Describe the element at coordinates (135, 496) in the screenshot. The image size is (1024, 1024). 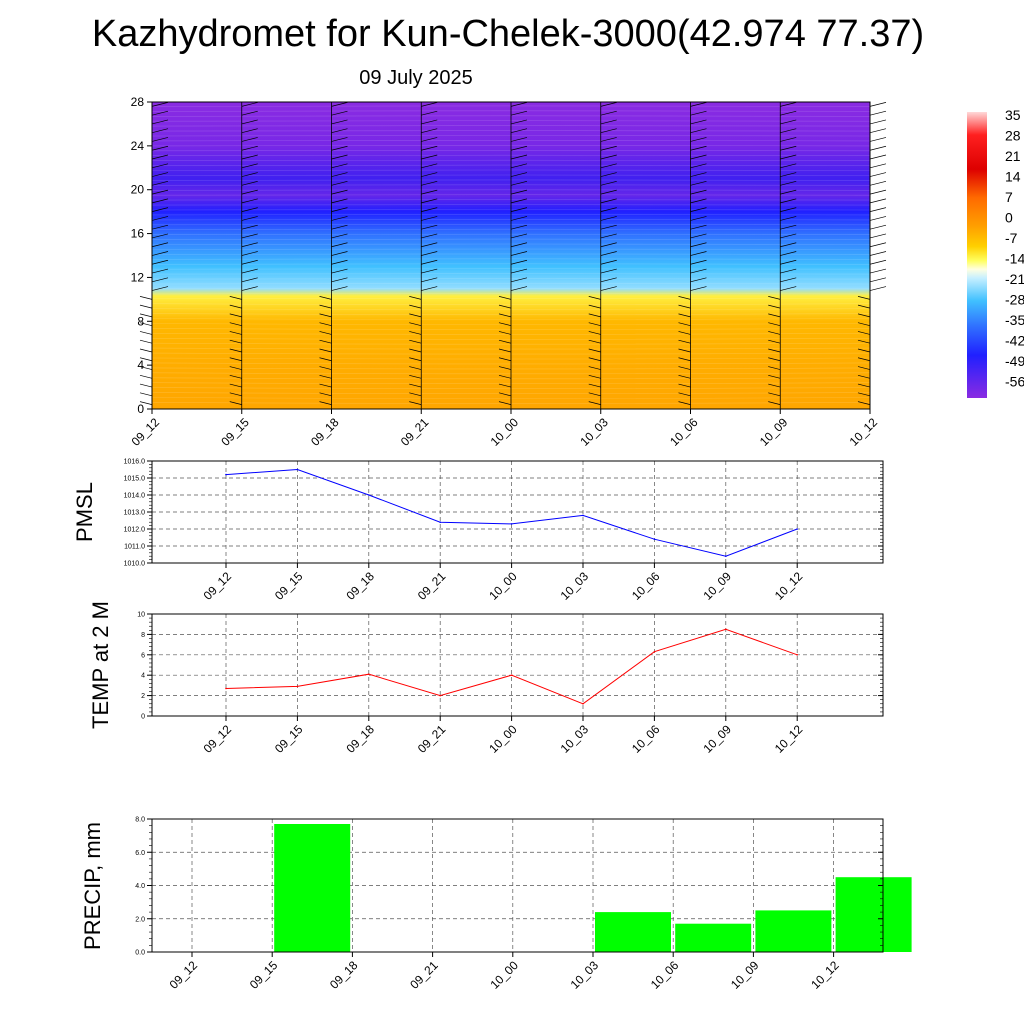
I see `y-tick-label: 1014.0` at that location.